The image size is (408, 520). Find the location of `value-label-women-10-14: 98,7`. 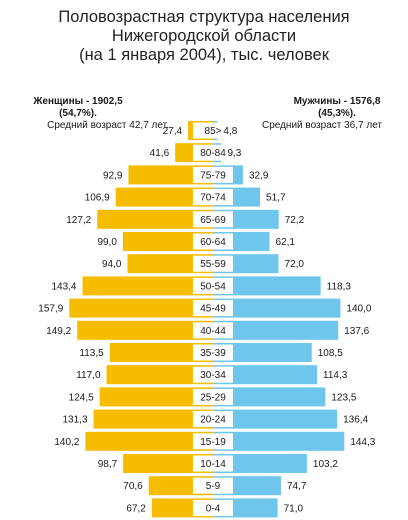

value-label-women-10-14: 98,7 is located at coordinates (108, 464).